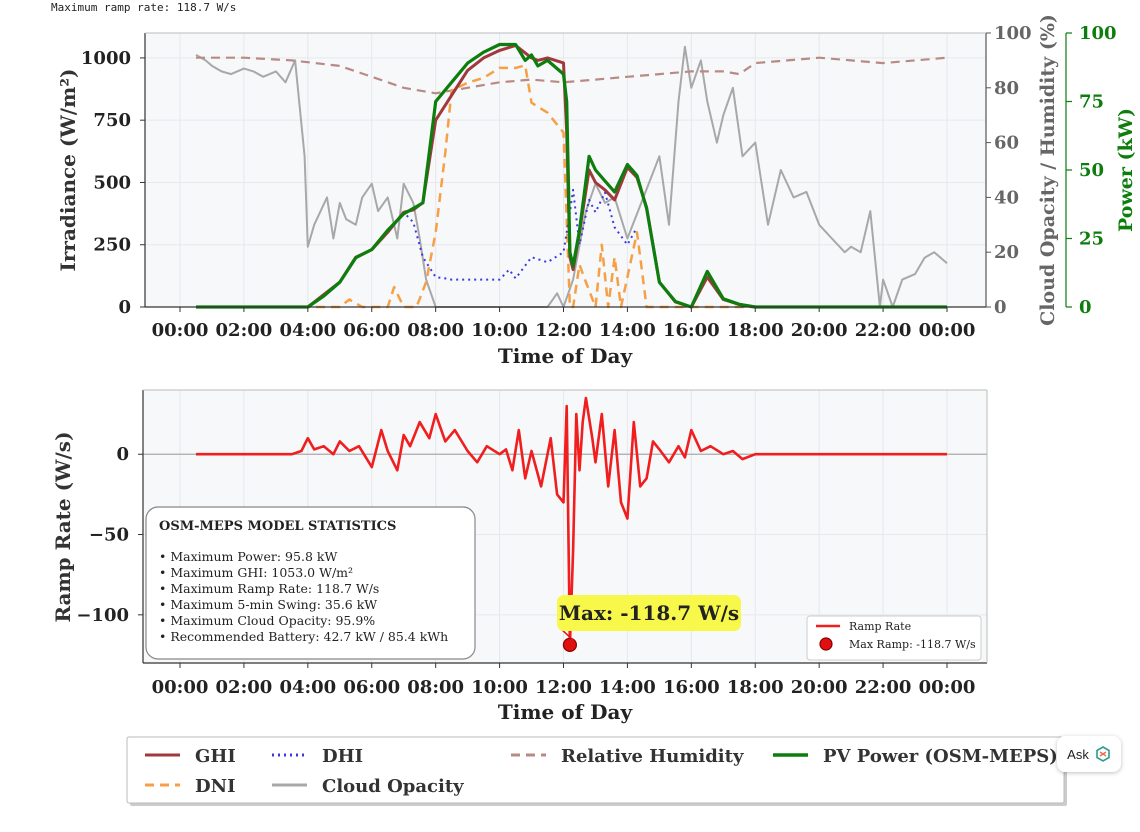 The height and width of the screenshot is (832, 1140). I want to click on bottom-y-tick-label: 0, so click(122, 454).